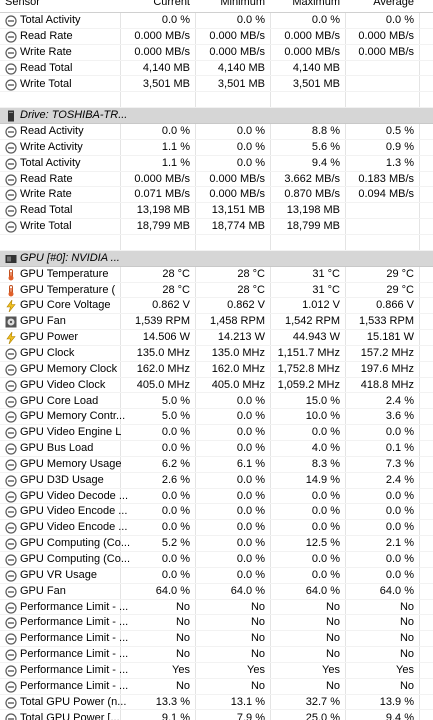  Describe the element at coordinates (57, 448) in the screenshot. I see `sensor-label: GPU Bus Load` at that location.